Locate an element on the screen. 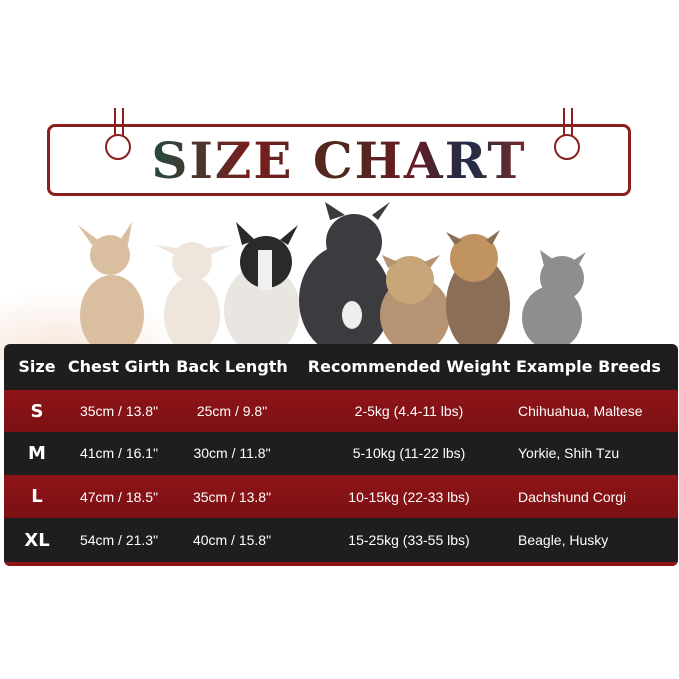 This screenshot has width=679, height=679. kitten is located at coordinates (554, 300).